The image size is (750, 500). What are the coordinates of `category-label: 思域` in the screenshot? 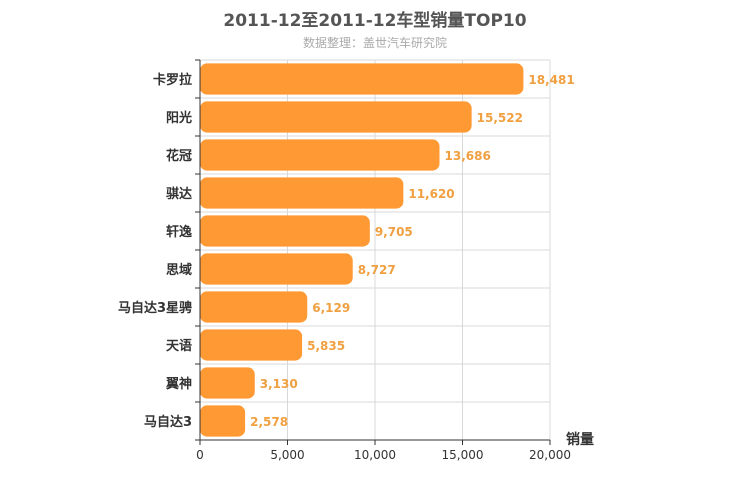 It's located at (179, 270).